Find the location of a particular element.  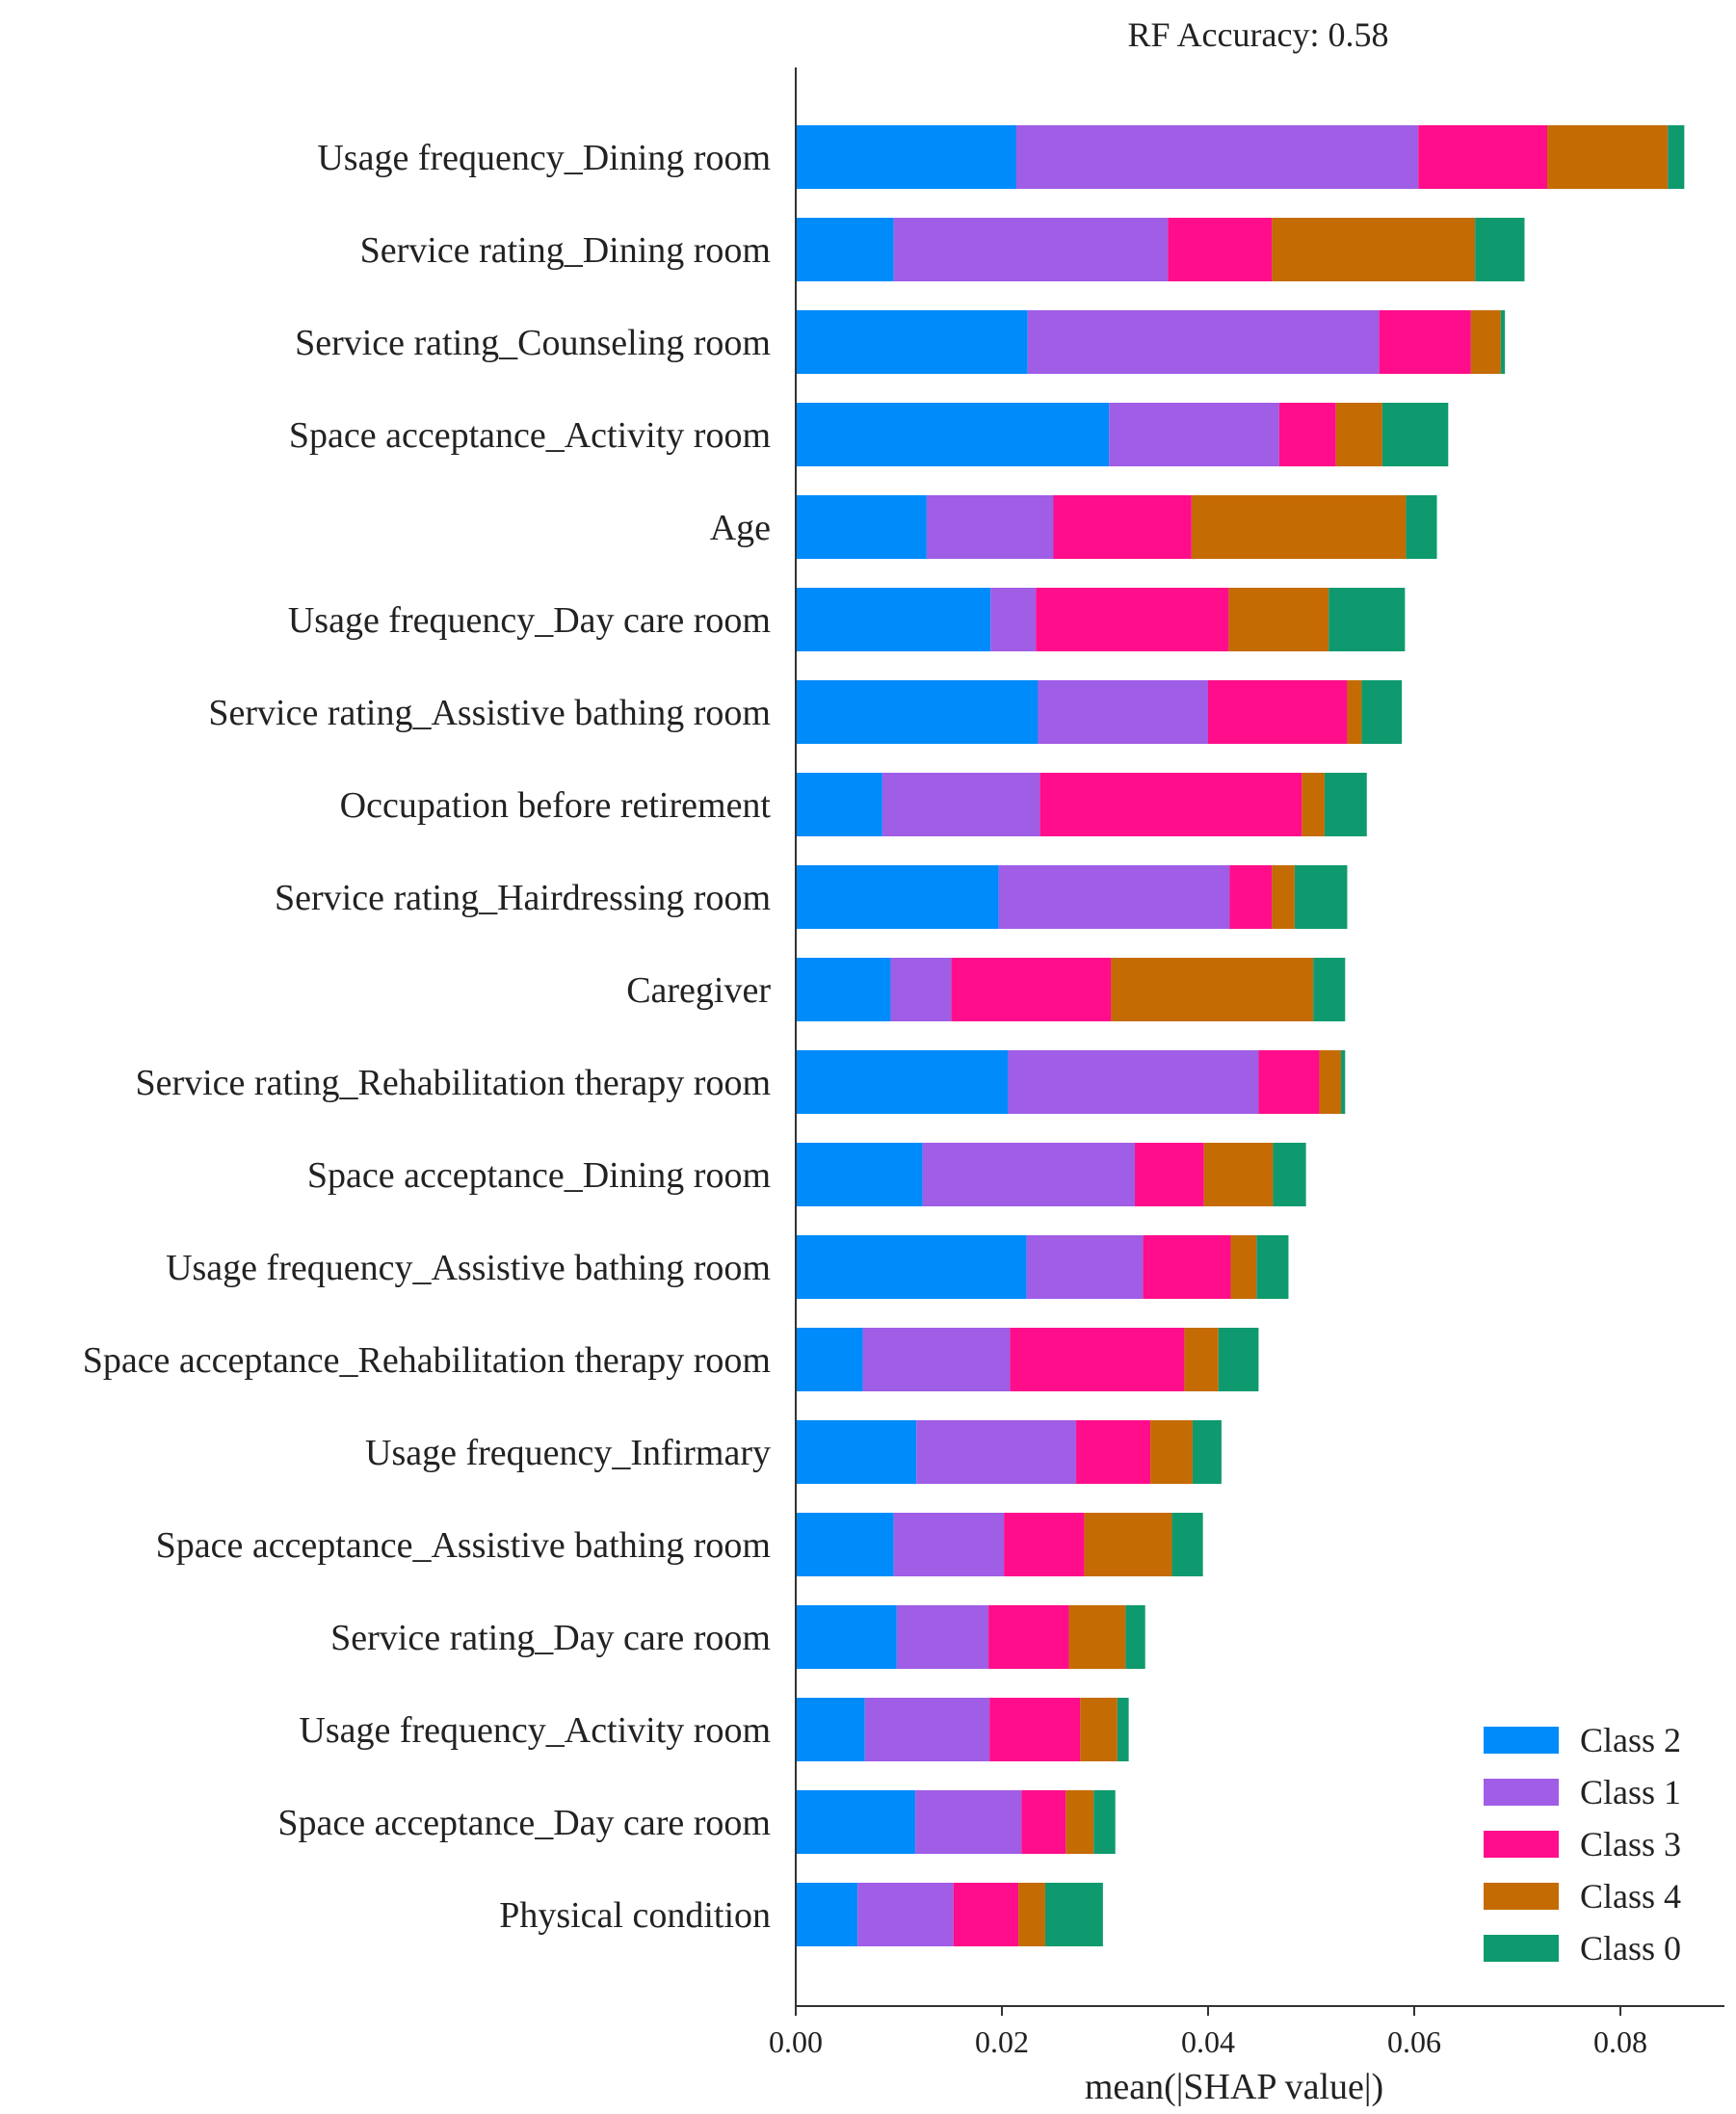

legend-label: Class 3 is located at coordinates (1630, 1844).